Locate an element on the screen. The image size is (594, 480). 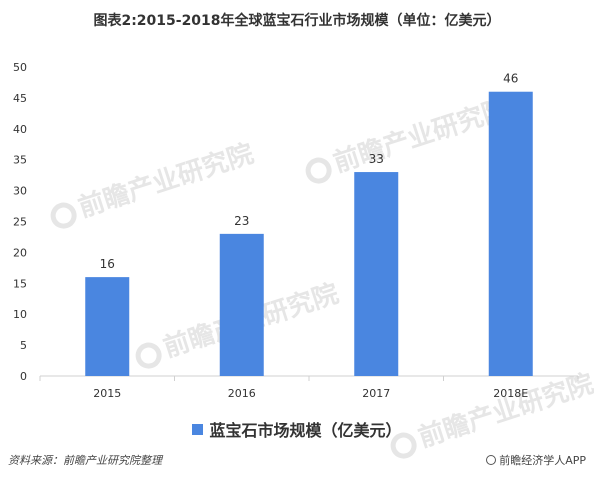
brand-logo-icon is located at coordinates (491, 460).